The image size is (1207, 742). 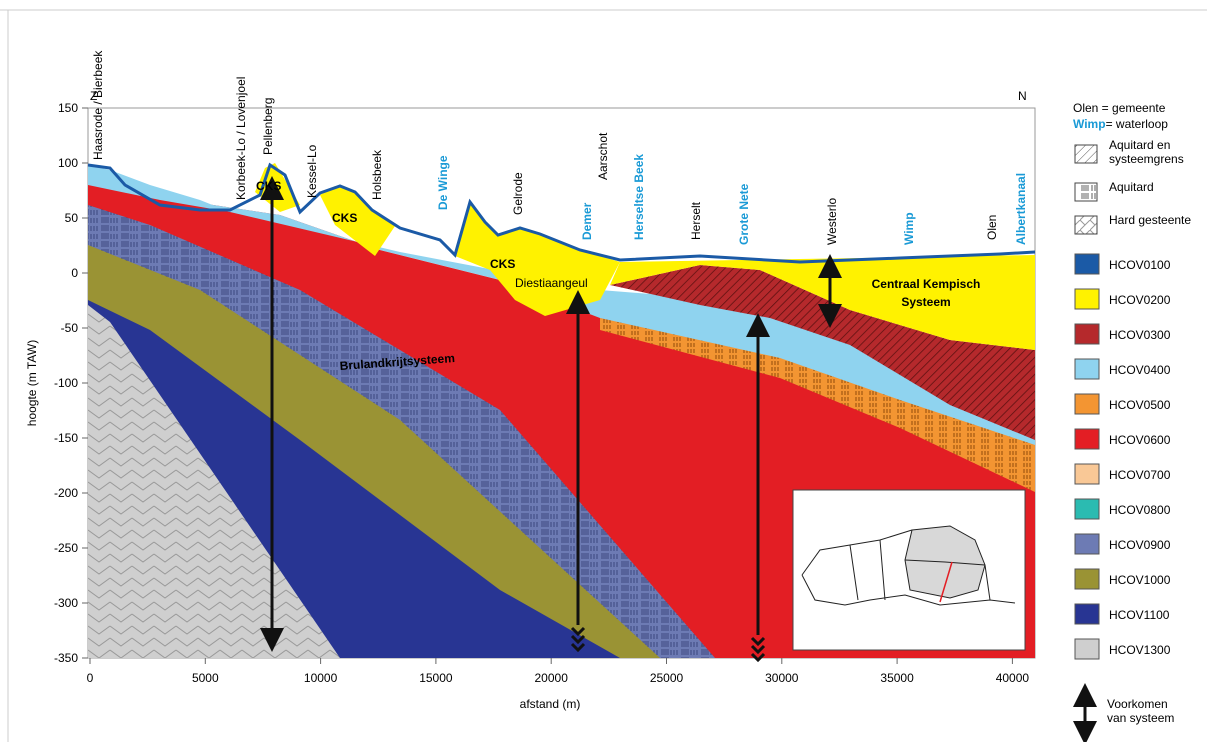 I want to click on legend-label: HCOV1100, so click(x=1139, y=615).